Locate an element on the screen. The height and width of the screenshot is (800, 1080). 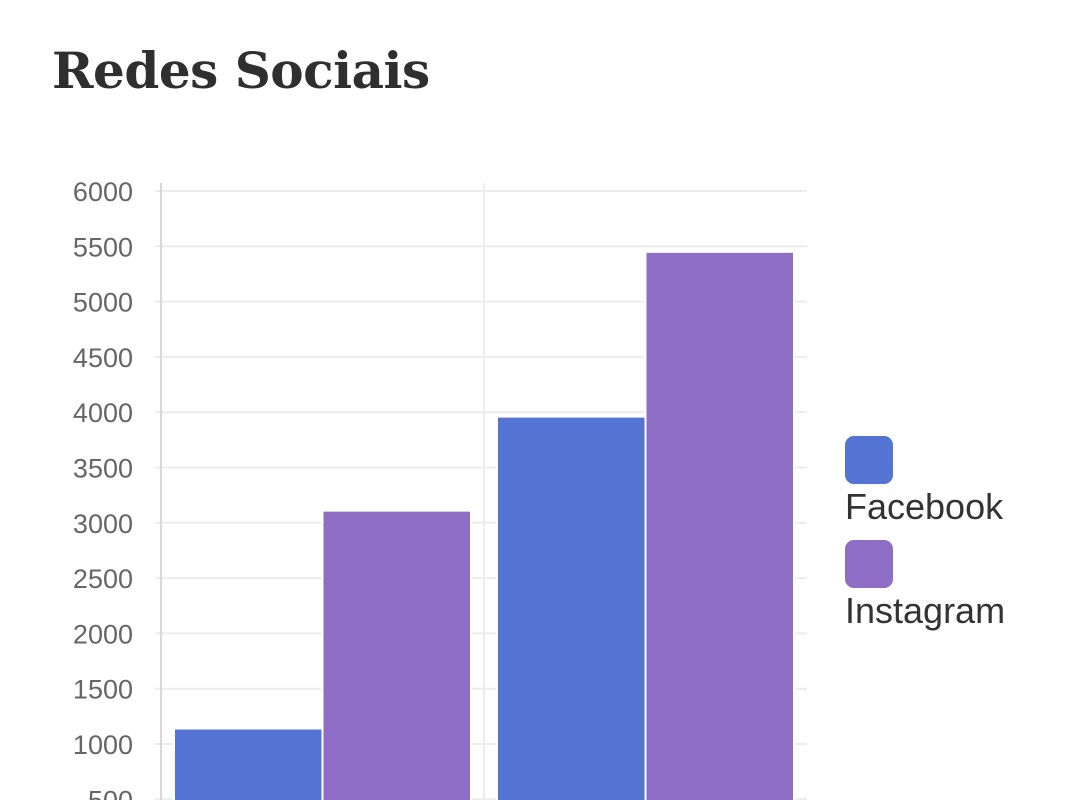
chart-legend: Facebook Instagram is located at coordinates (925, 540).